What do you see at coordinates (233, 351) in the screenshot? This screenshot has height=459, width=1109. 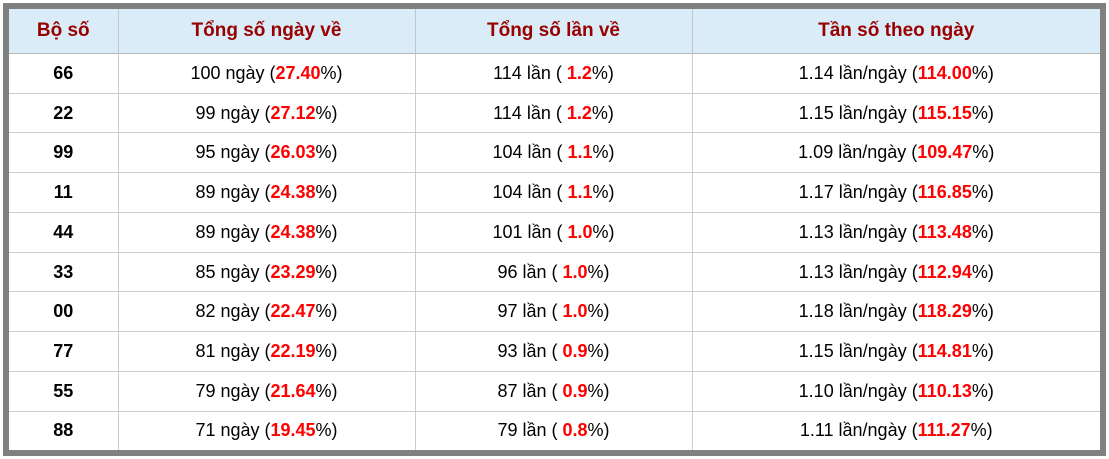 I see `days-text: 81 ngày (` at bounding box center [233, 351].